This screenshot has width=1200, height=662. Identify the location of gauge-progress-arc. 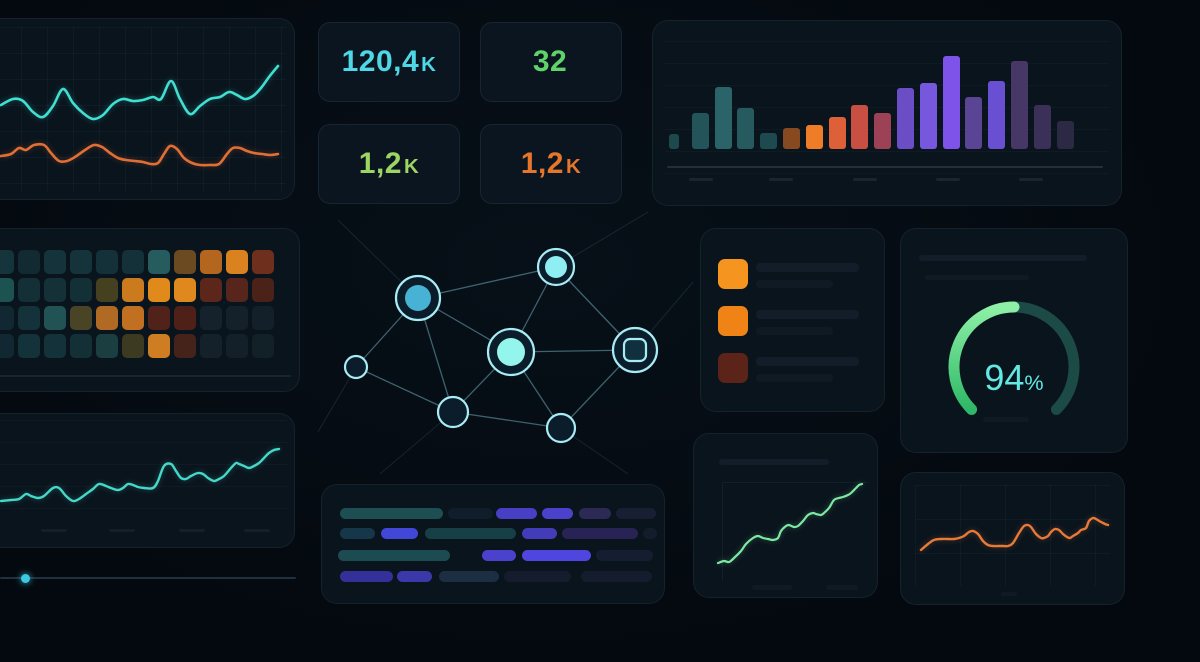
(984, 358).